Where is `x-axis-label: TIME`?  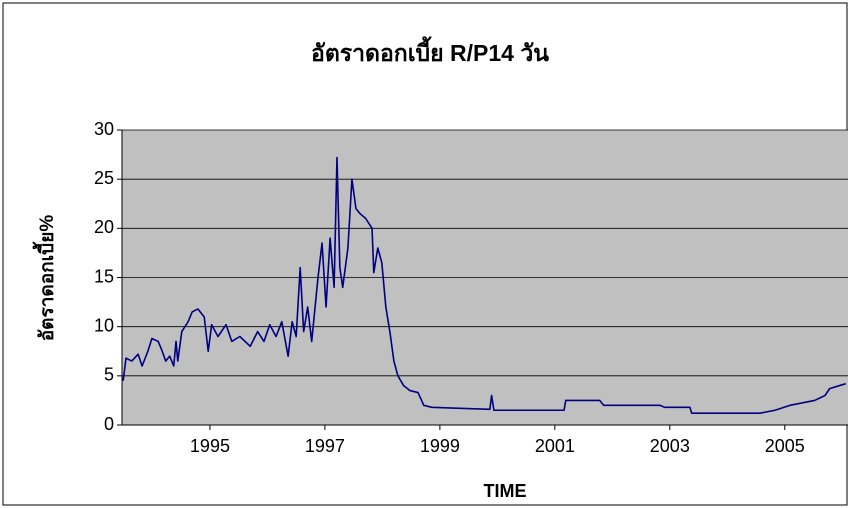
x-axis-label: TIME is located at coordinates (505, 491).